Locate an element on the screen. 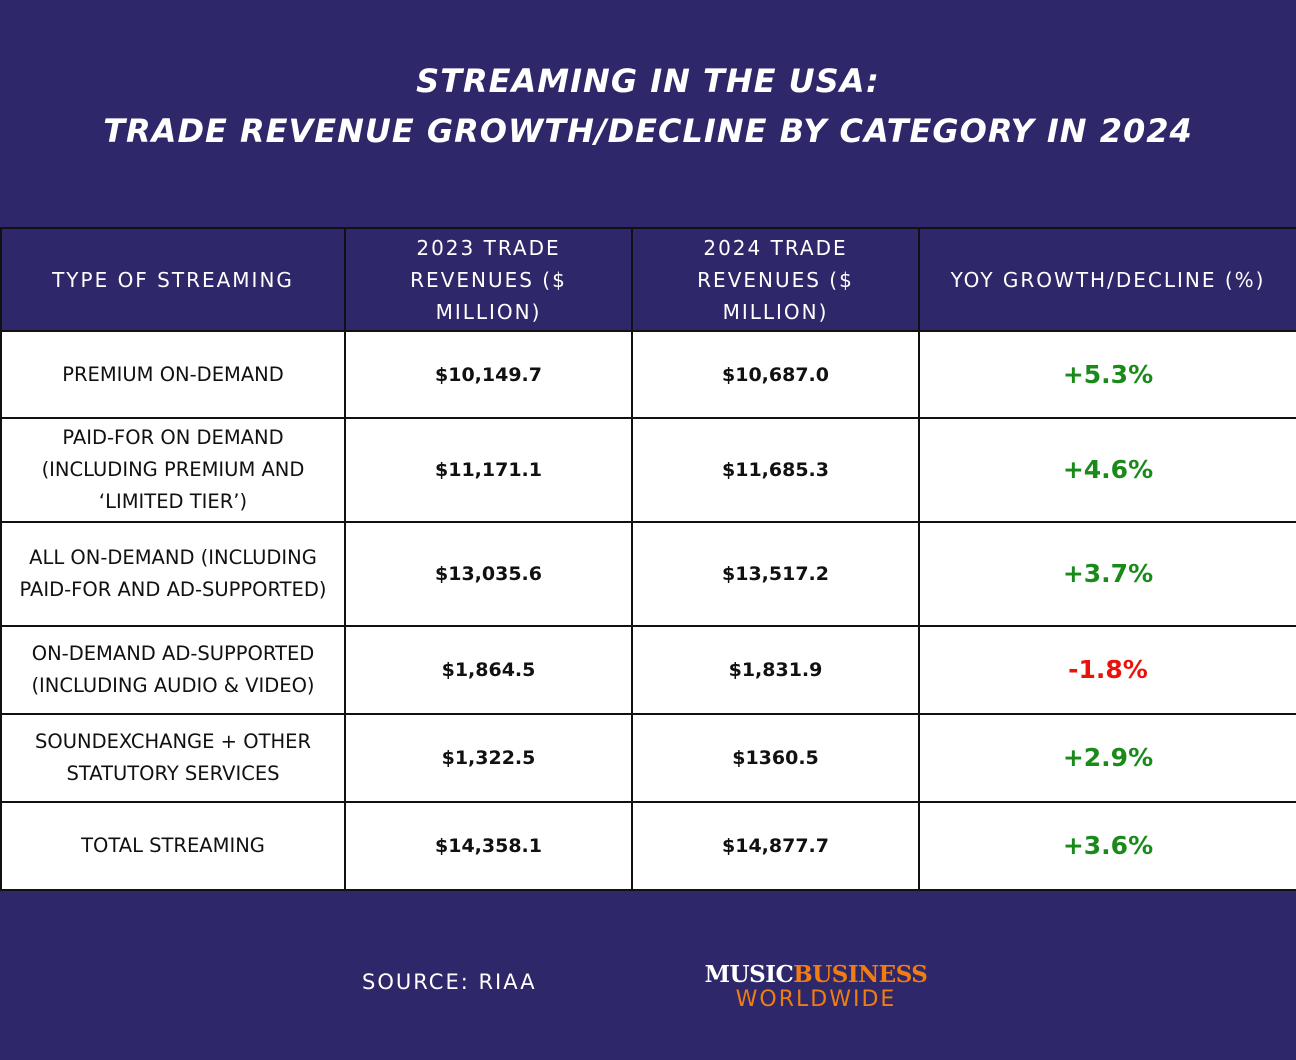 Image resolution: width=1296 pixels, height=1060 pixels. yoy-cell: +2.9% is located at coordinates (1107, 758).